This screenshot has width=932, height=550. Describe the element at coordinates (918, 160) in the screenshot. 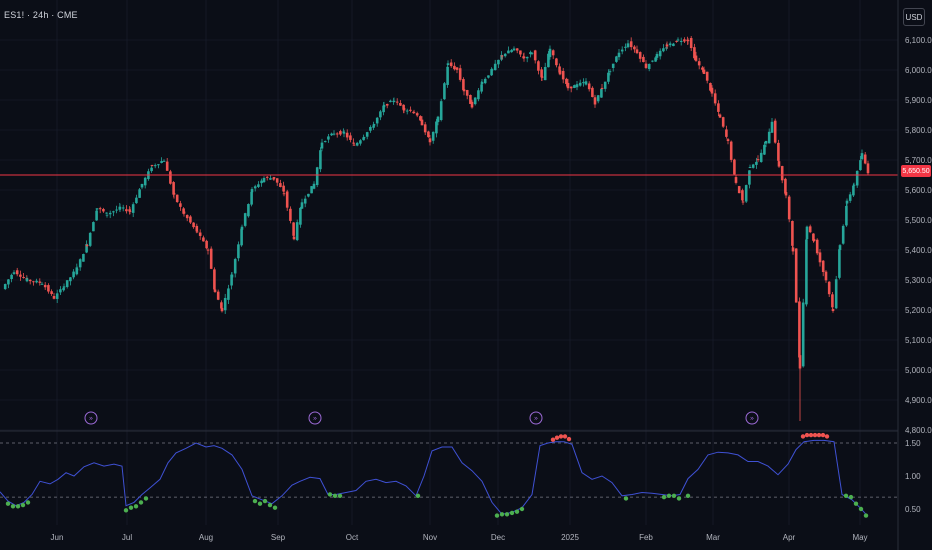

I see `price-tick-label: 5,700.00` at that location.